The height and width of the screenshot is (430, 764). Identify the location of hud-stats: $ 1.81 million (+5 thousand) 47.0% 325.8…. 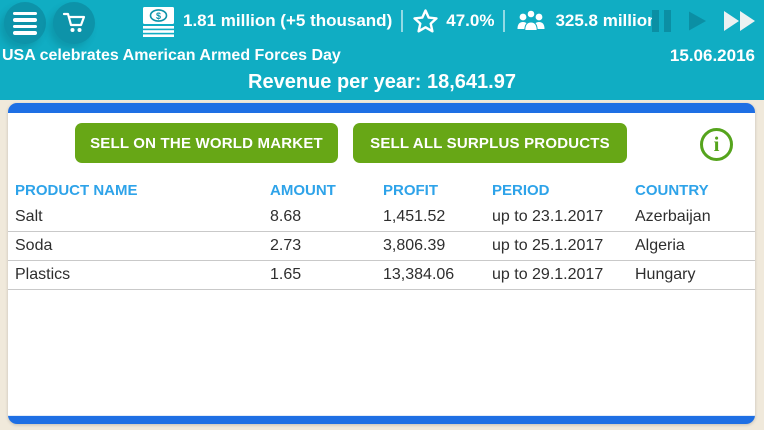
(399, 21).